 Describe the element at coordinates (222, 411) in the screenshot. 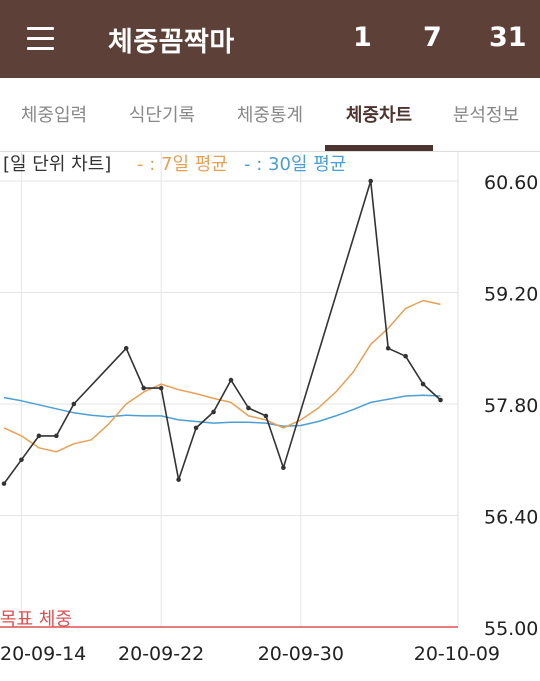

I see `avg30-line` at that location.